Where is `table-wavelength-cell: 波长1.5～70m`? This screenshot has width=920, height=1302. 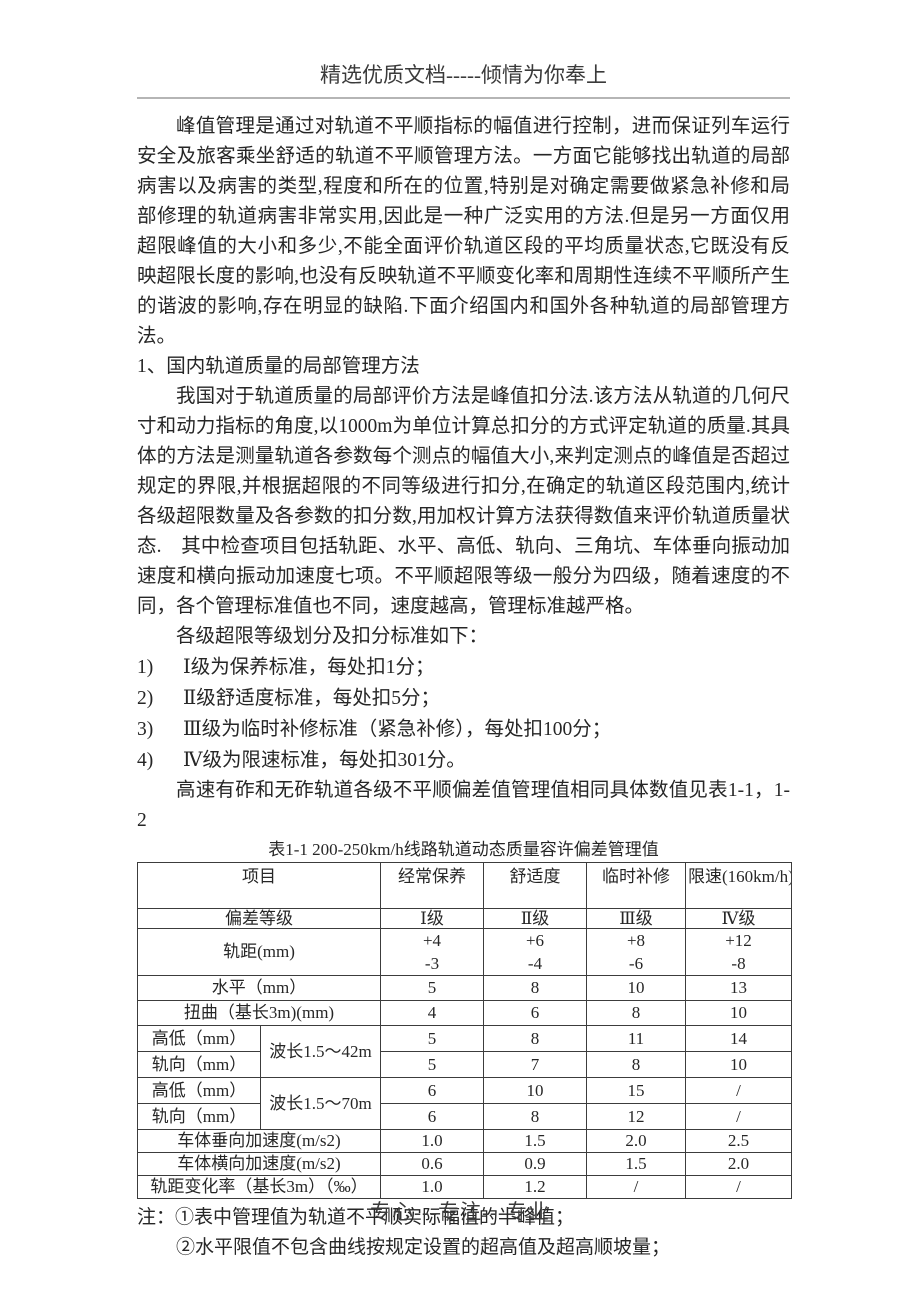 table-wavelength-cell: 波长1.5～70m is located at coordinates (320, 1103).